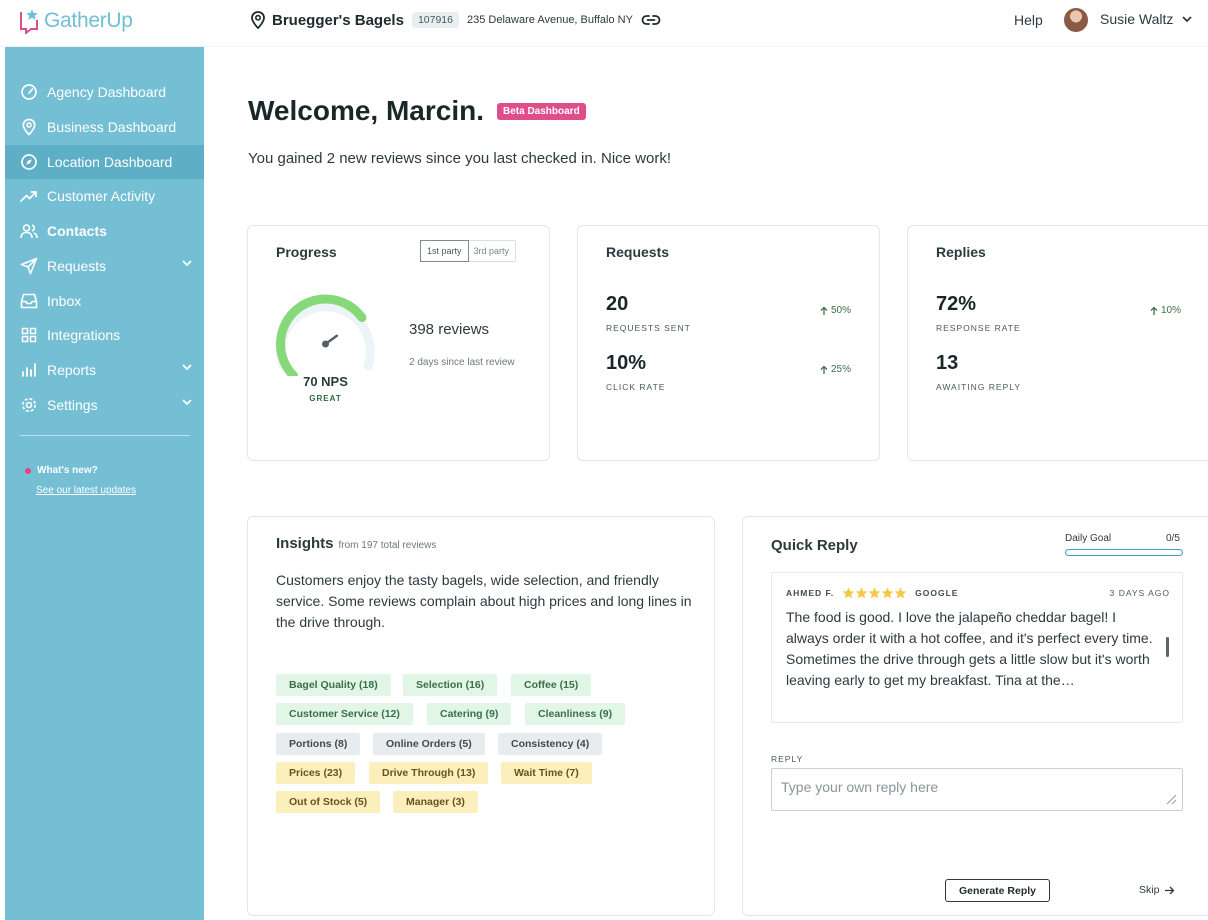 The width and height of the screenshot is (1208, 920). I want to click on daily-goal-value: 0/5, so click(1173, 538).